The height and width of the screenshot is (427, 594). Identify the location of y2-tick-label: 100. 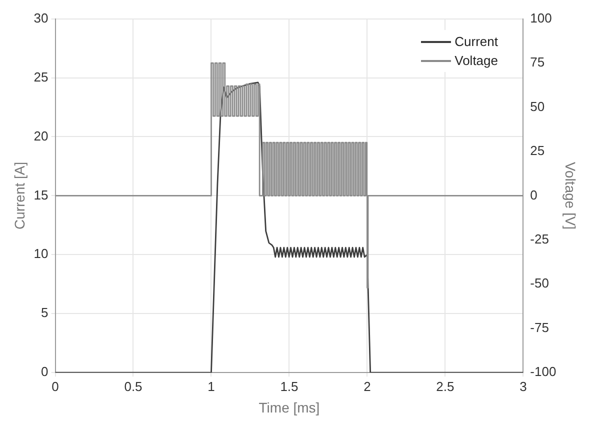
(541, 18).